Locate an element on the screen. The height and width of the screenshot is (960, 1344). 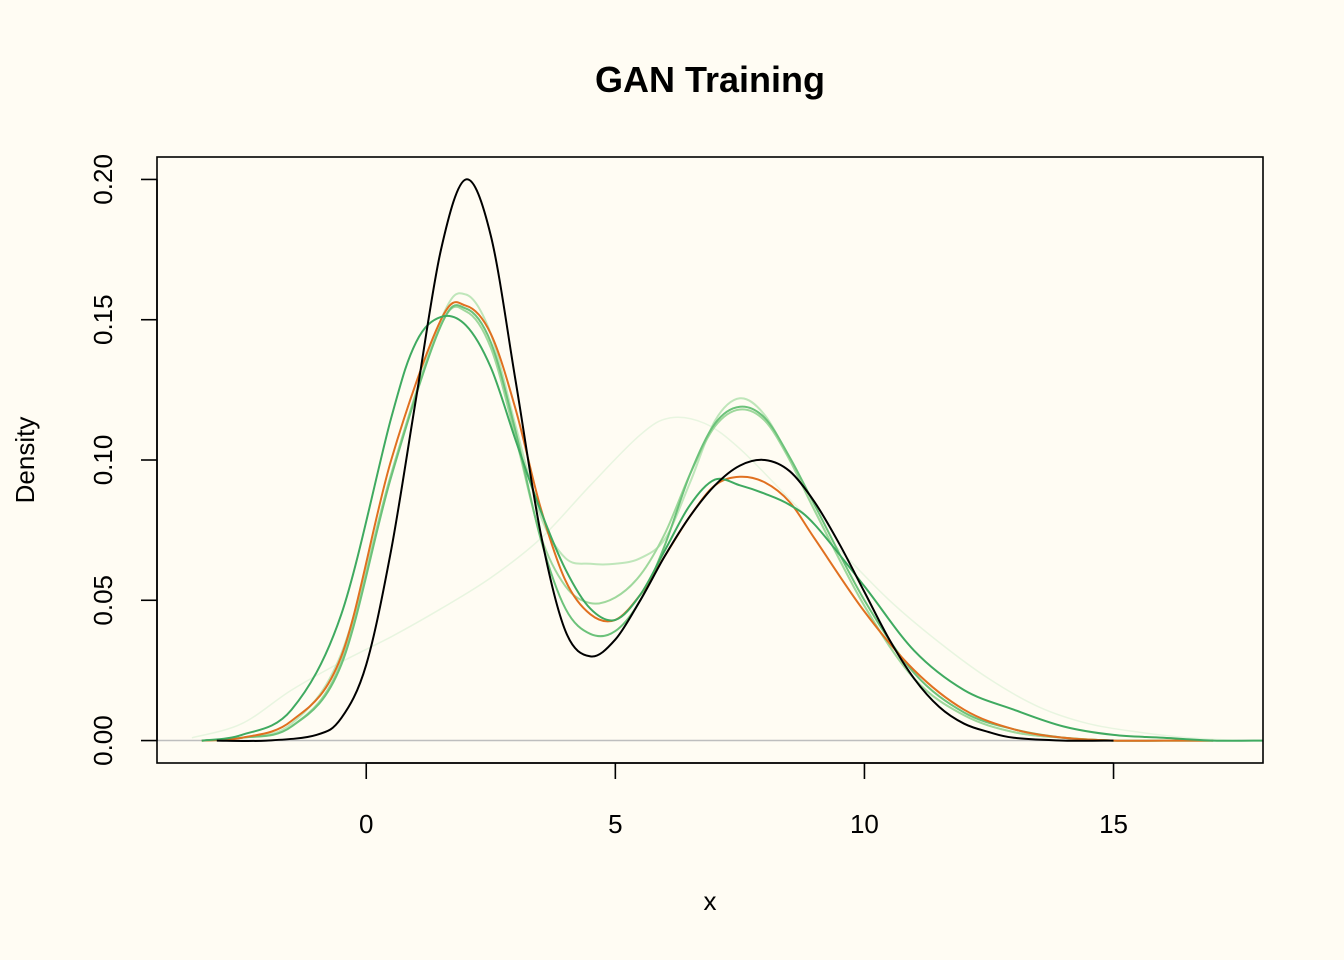
y-axis-label: Density is located at coordinates (25, 460).